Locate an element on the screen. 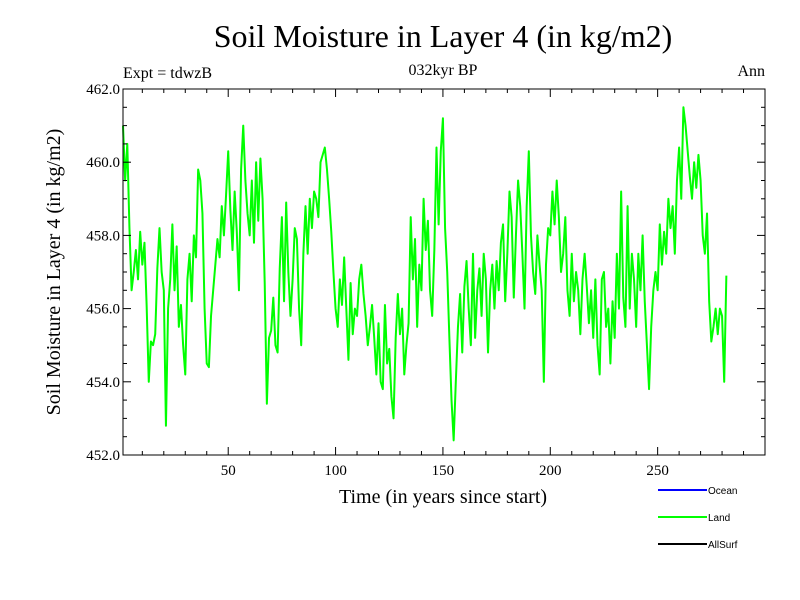 The width and height of the screenshot is (800, 600). x-axis-label: Time (in years since start) is located at coordinates (443, 497).